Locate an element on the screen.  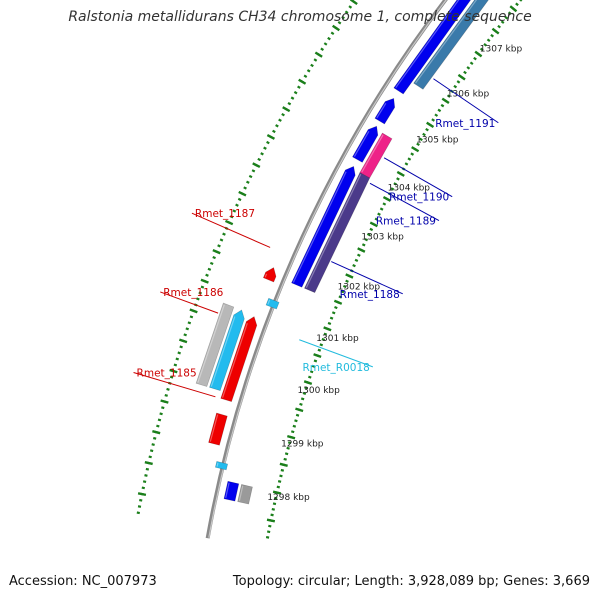
gene-rmet-1188-blue is located at coordinates (323, 226).